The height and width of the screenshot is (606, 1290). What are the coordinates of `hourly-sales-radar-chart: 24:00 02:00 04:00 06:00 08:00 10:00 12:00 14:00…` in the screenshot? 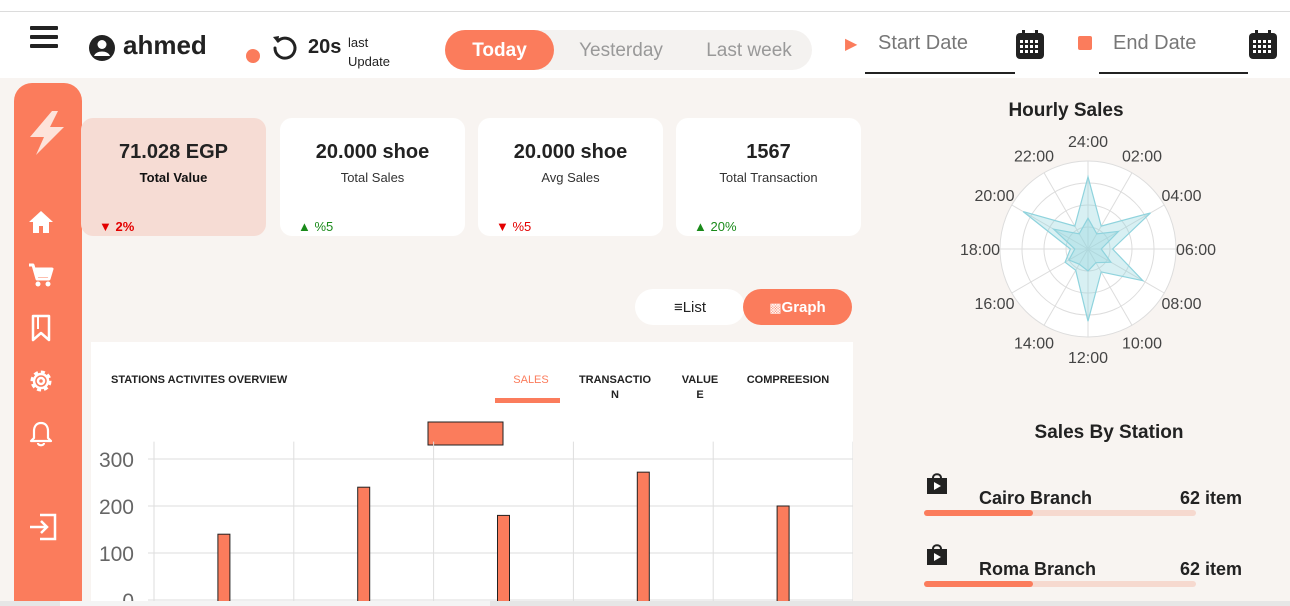 It's located at (1088, 251).